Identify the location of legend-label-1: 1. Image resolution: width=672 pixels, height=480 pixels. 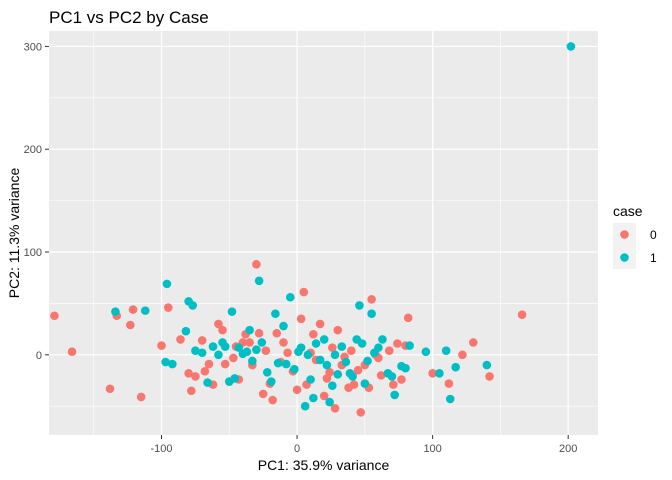
(653, 258).